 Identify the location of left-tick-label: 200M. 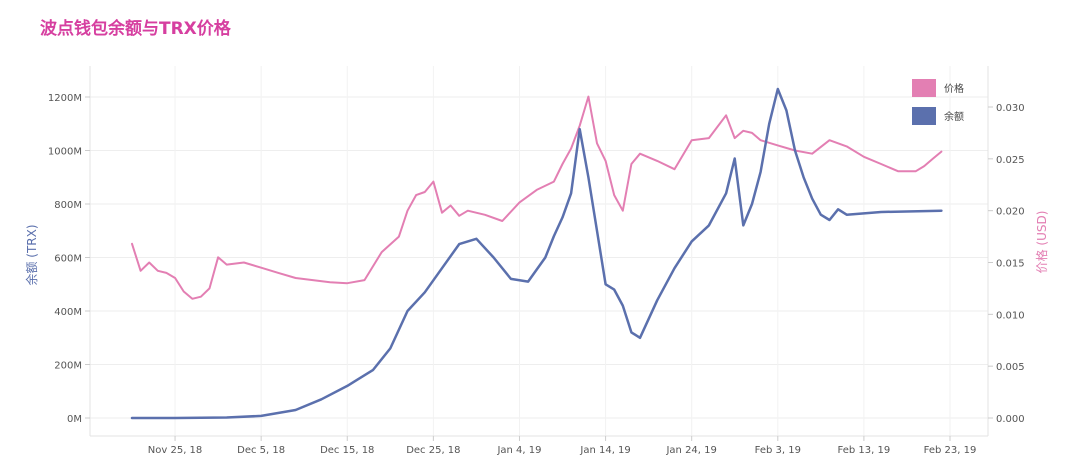
(68, 366).